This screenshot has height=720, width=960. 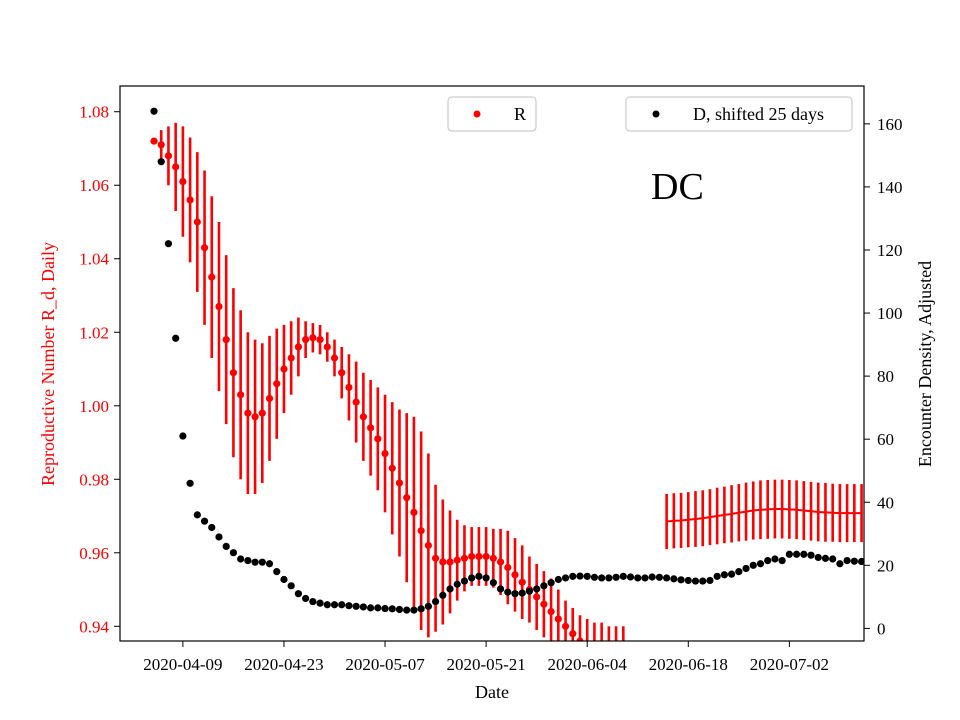 I want to click on y-axis-right-label: Encounter Density, Adjusted, so click(x=925, y=364).